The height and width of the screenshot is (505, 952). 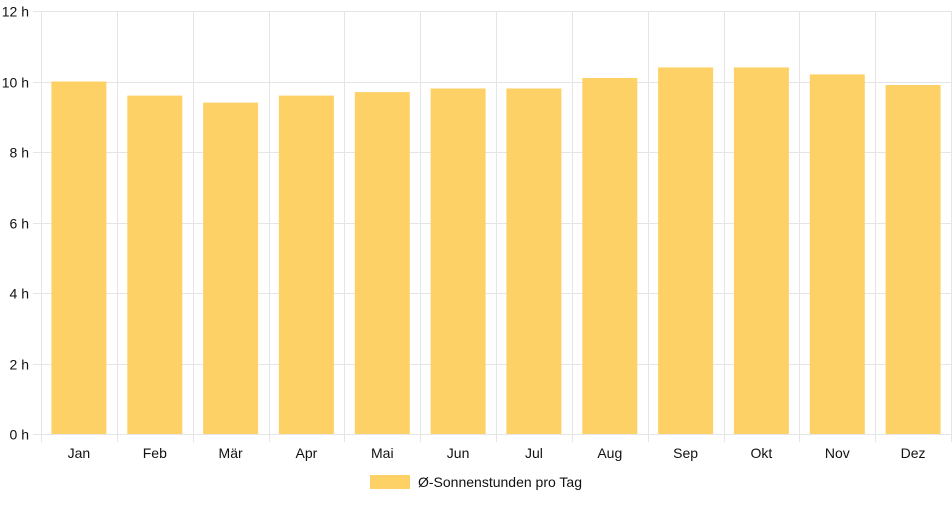 What do you see at coordinates (497, 453) in the screenshot?
I see `x-tick-labels: Jan Feb Mär Apr Mai Jun Jul Aug Sep Okt Nov Dez` at bounding box center [497, 453].